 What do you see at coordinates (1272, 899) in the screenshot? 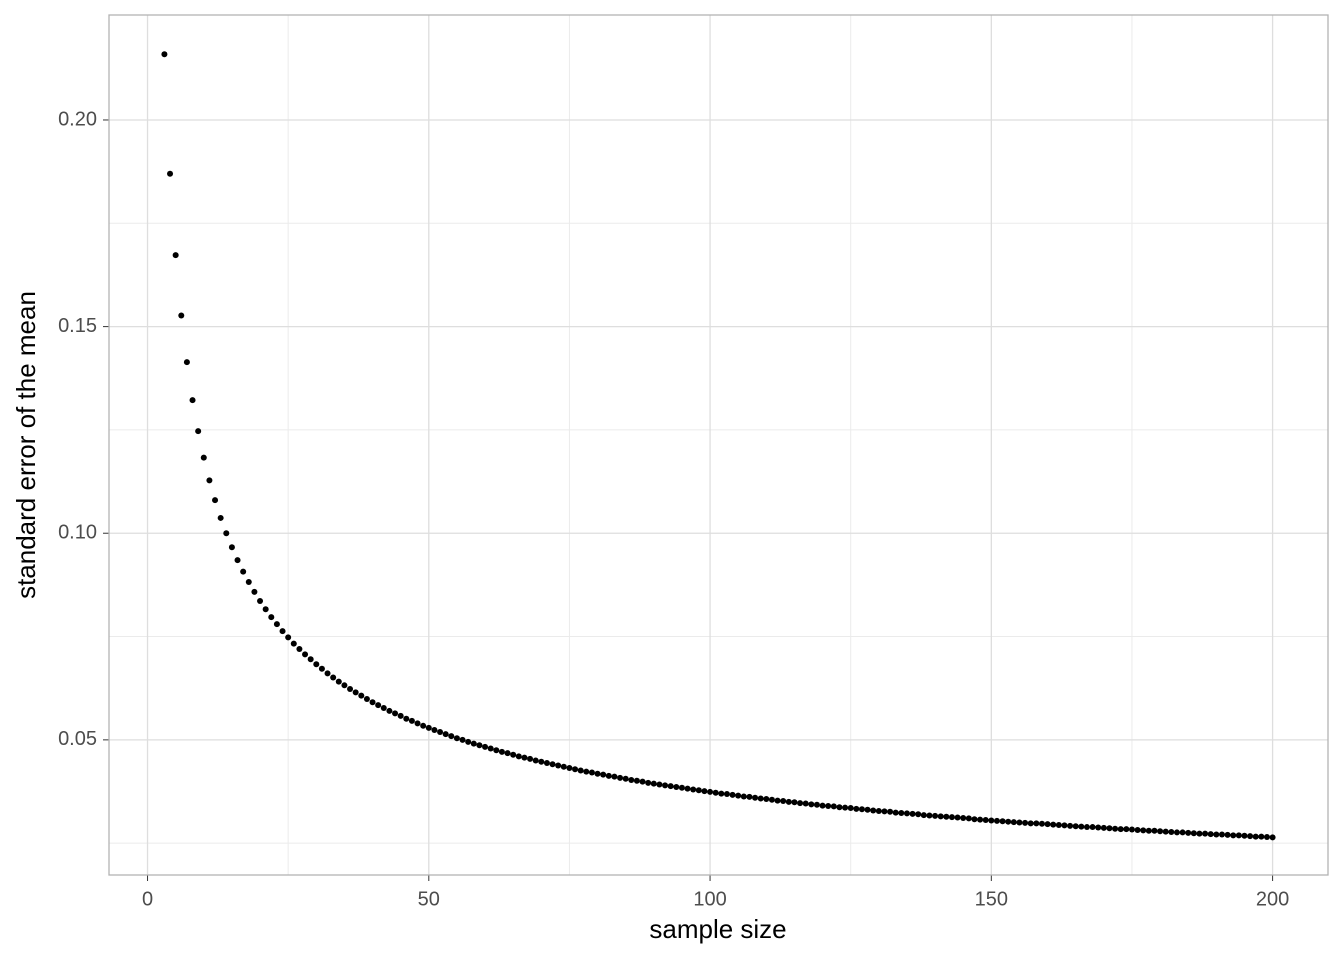
I see `x-tick-label: 200` at bounding box center [1272, 899].